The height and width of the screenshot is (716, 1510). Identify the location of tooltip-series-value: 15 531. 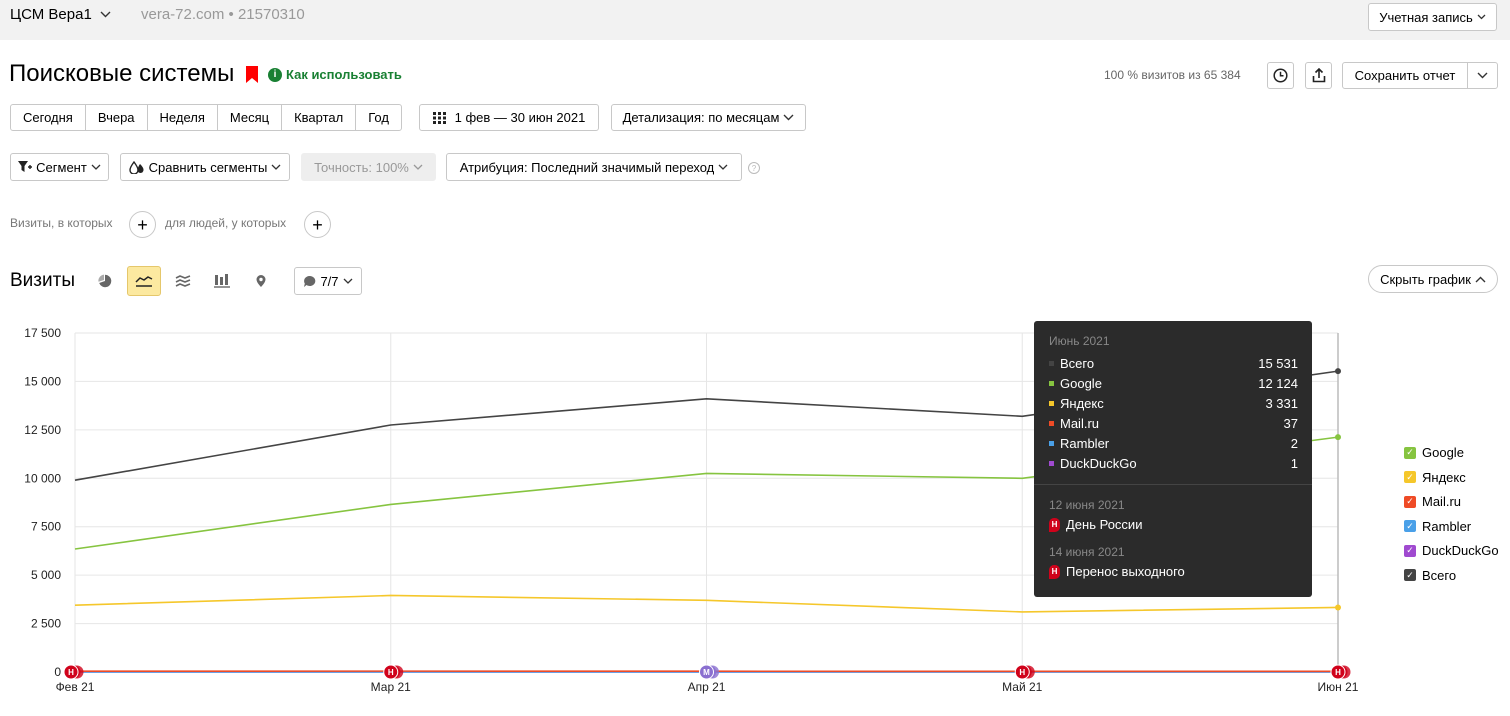
(1278, 363).